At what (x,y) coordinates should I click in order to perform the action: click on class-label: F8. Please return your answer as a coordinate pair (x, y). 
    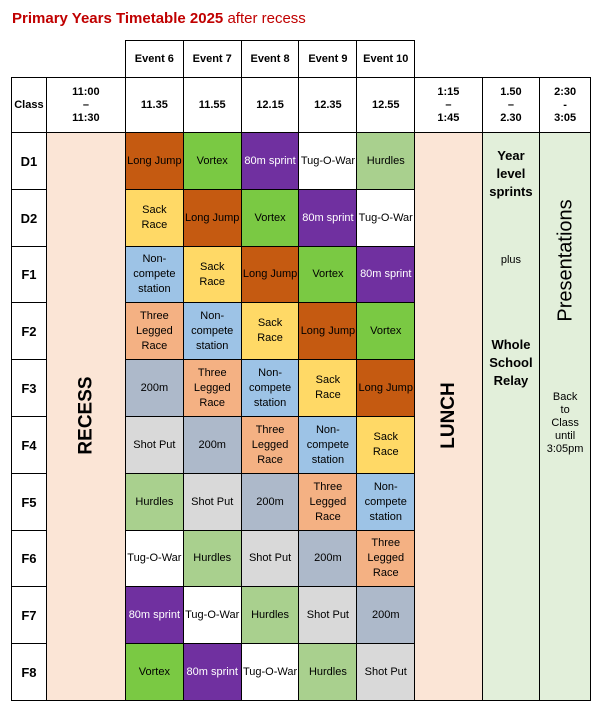
    Looking at the image, I should click on (29, 672).